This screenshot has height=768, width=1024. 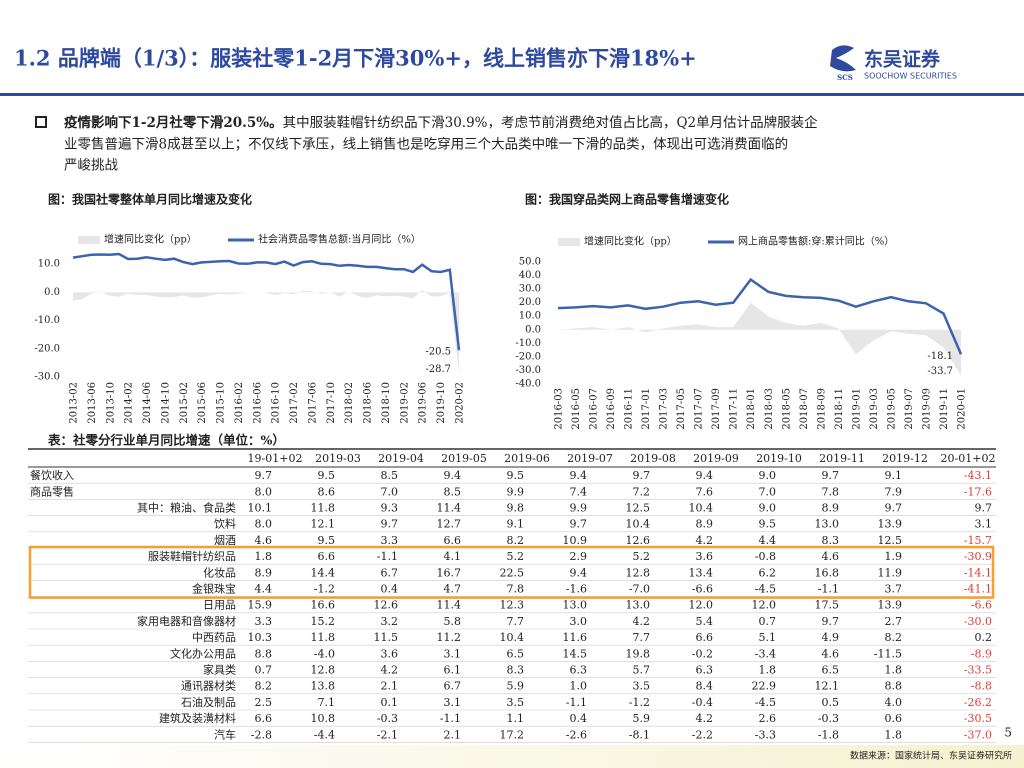 What do you see at coordinates (327, 540) in the screenshot?
I see `table-cell: 9.5` at bounding box center [327, 540].